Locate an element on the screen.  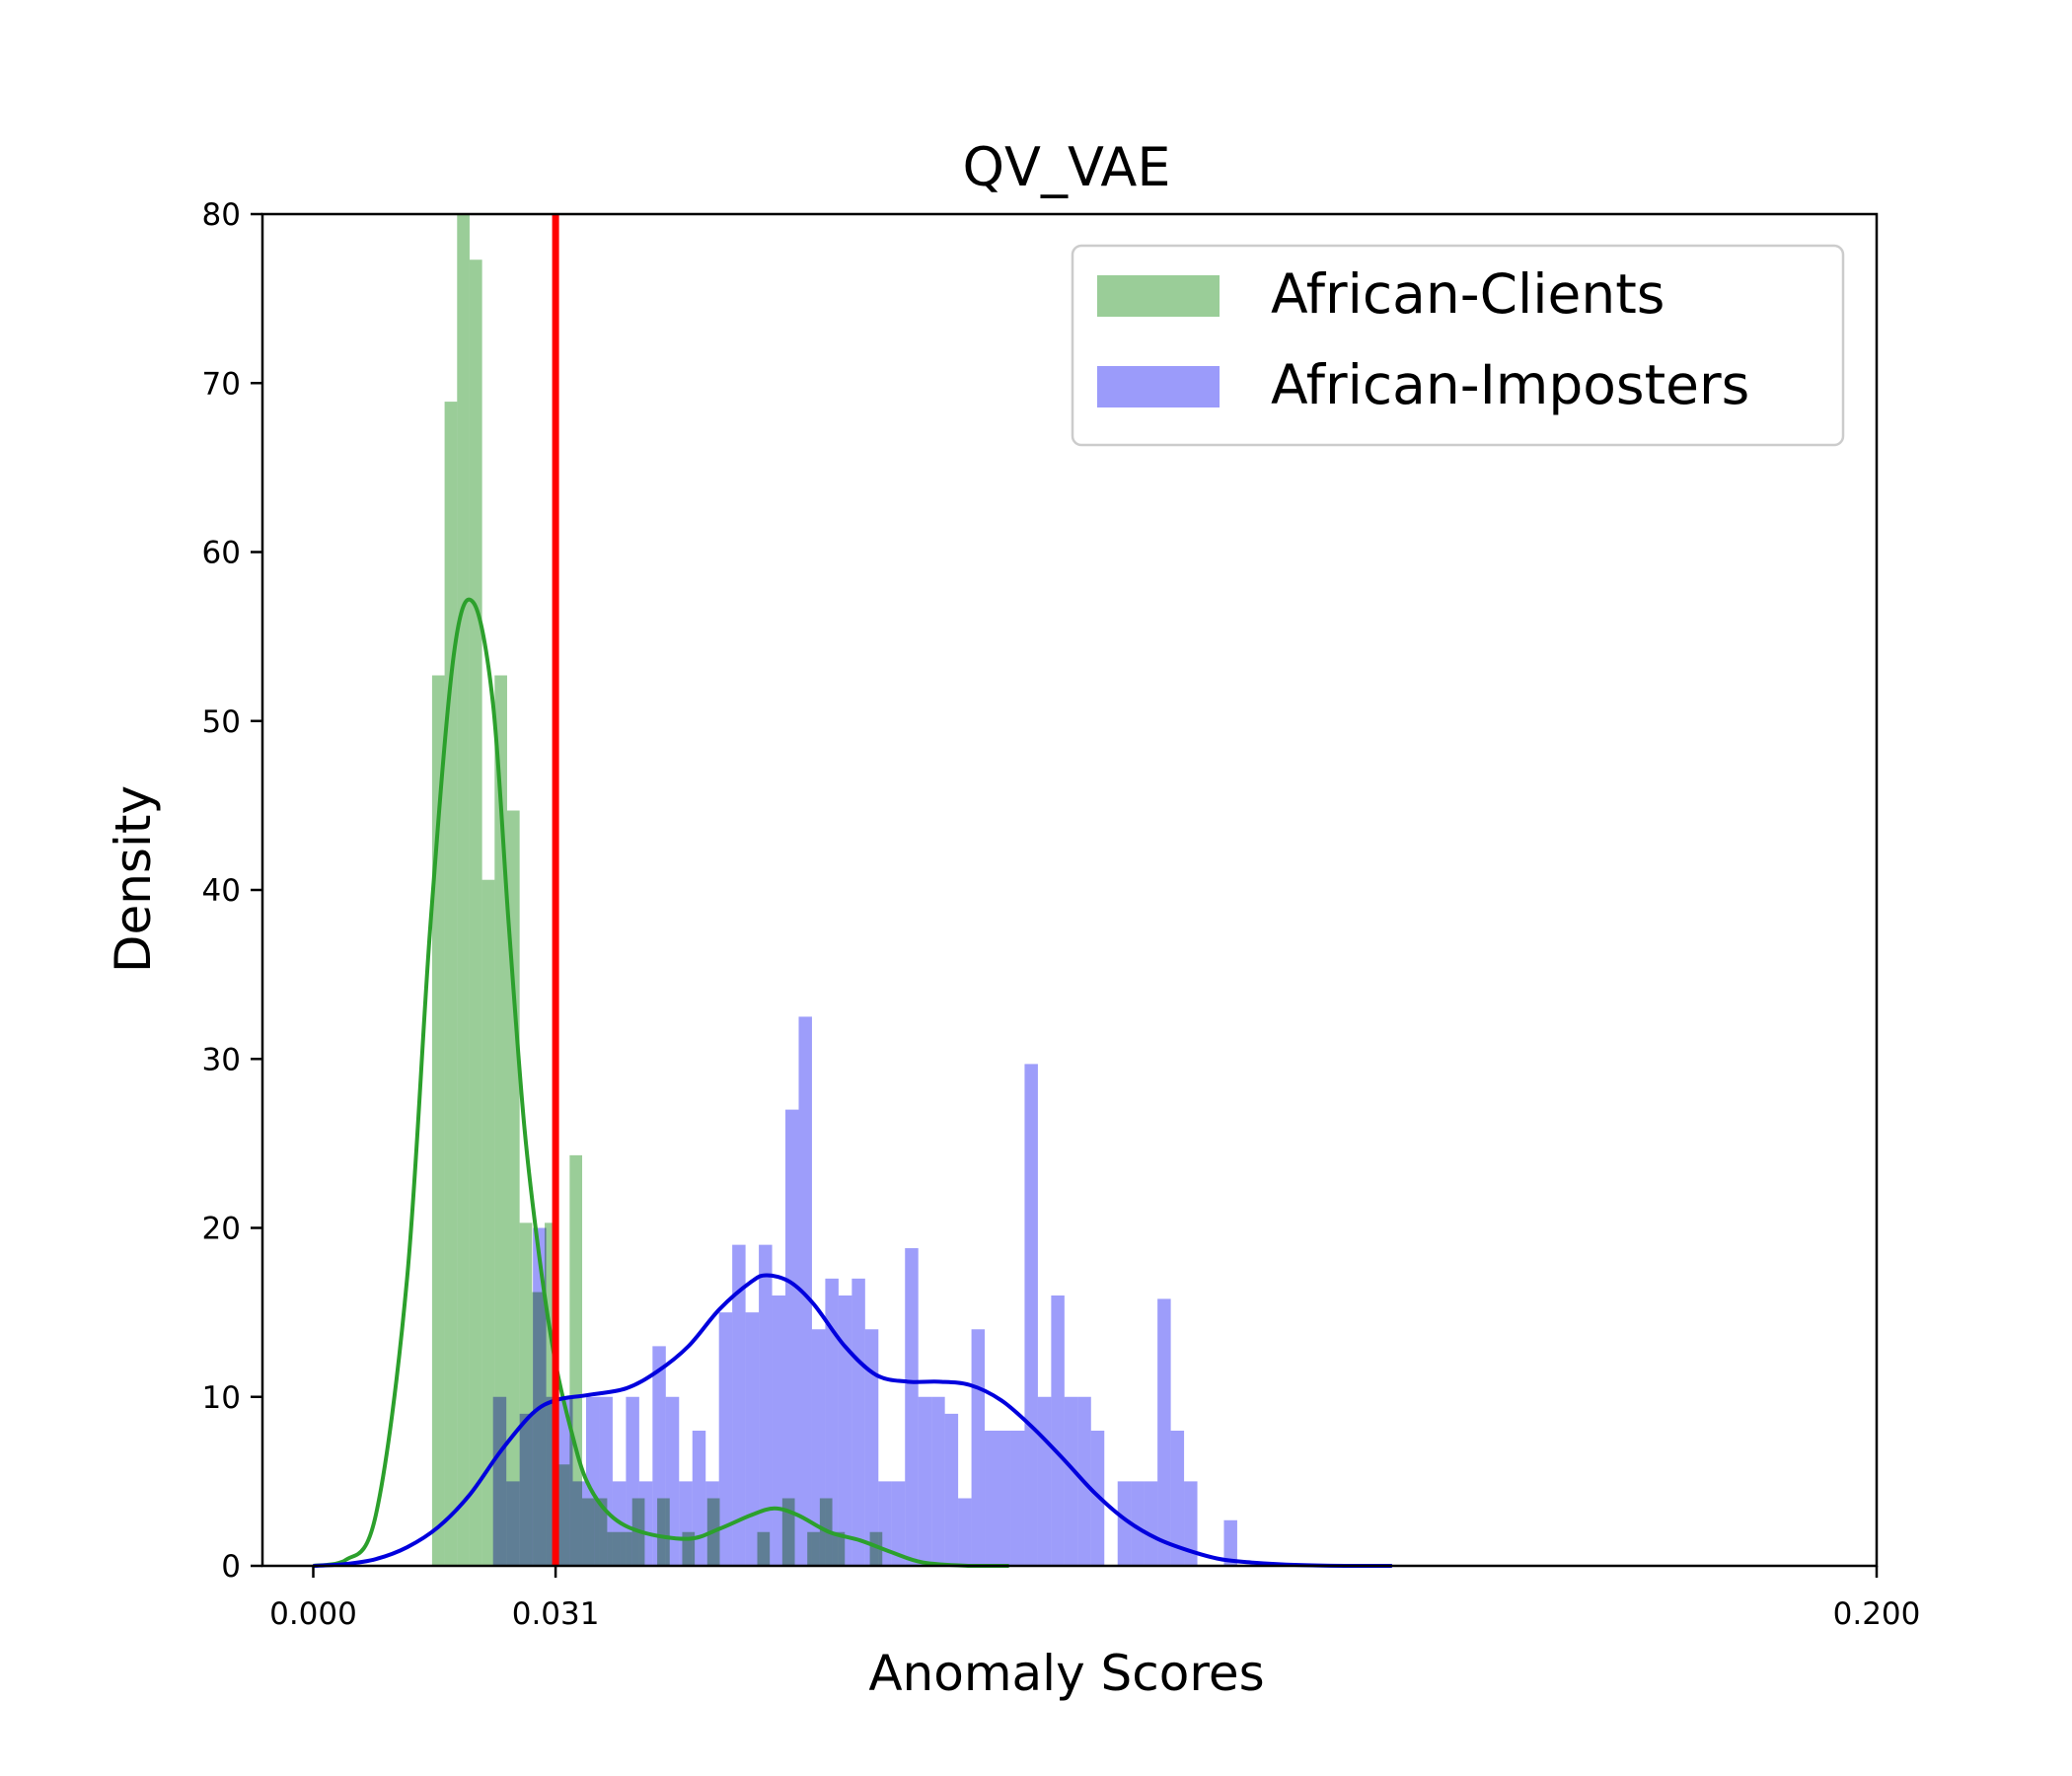
y-tick-label: 10 is located at coordinates (222, 1398).